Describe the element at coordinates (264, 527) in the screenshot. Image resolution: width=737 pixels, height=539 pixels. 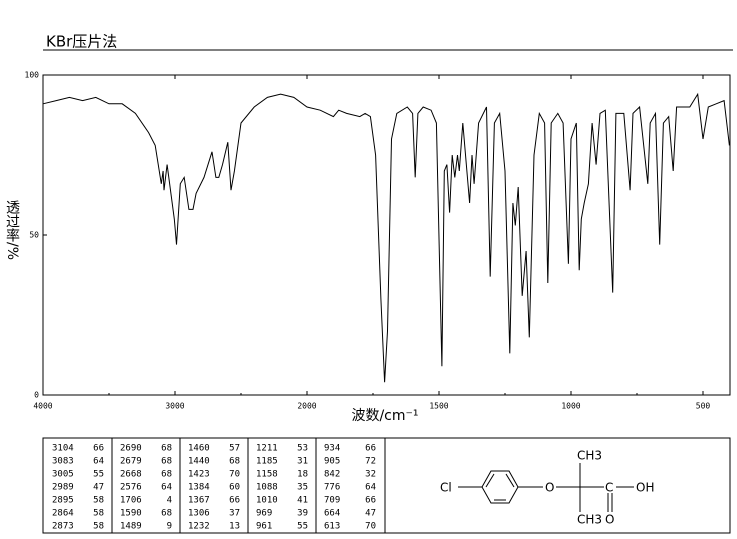
I see `peak-wavenumber: 961` at that location.